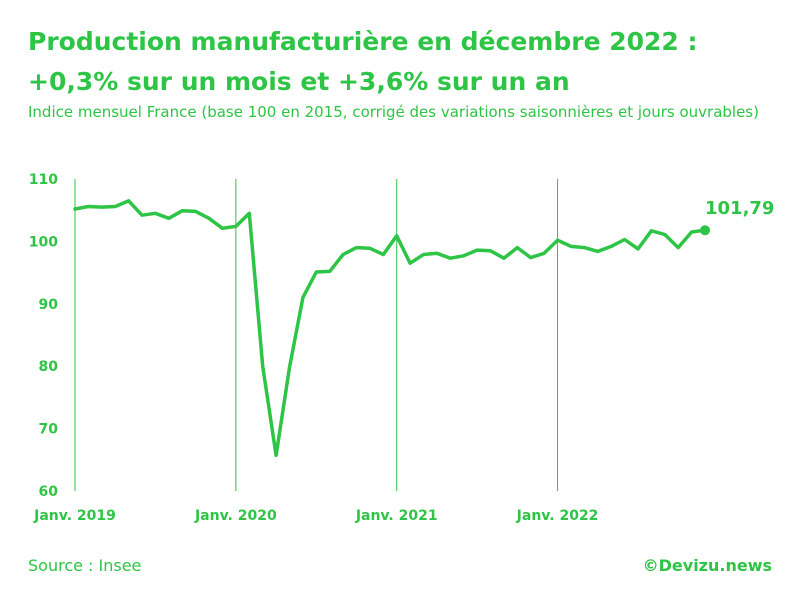 The image size is (800, 600). What do you see at coordinates (43, 180) in the screenshot?
I see `y-tick-label: 110` at bounding box center [43, 180].